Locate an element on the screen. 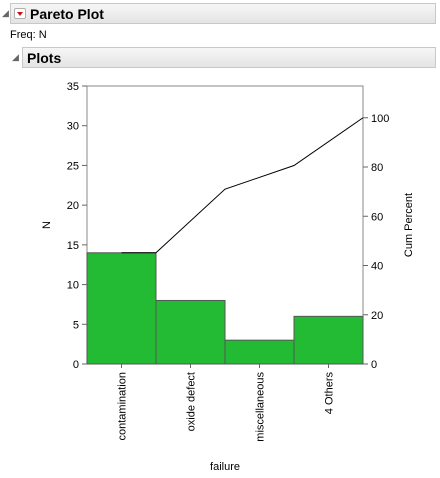 This screenshot has height=478, width=440. y2-tick-label: 100 is located at coordinates (380, 119).